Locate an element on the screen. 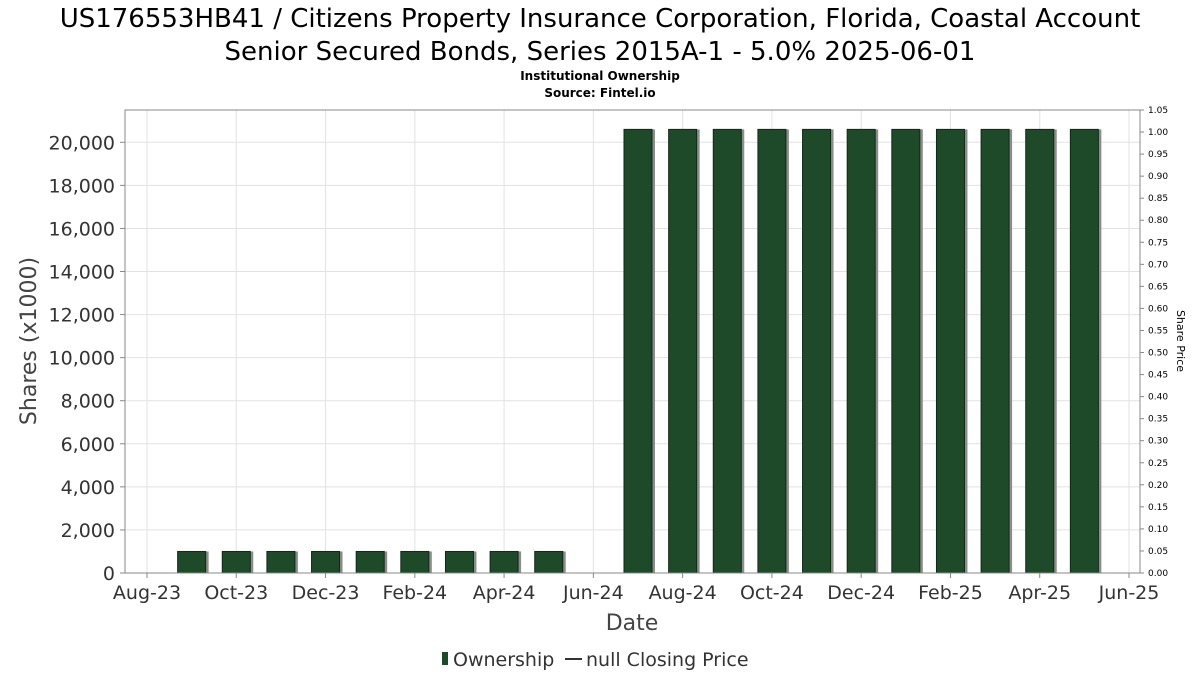 The height and width of the screenshot is (675, 1200). y-tick-label: 6,000 is located at coordinates (88, 445).